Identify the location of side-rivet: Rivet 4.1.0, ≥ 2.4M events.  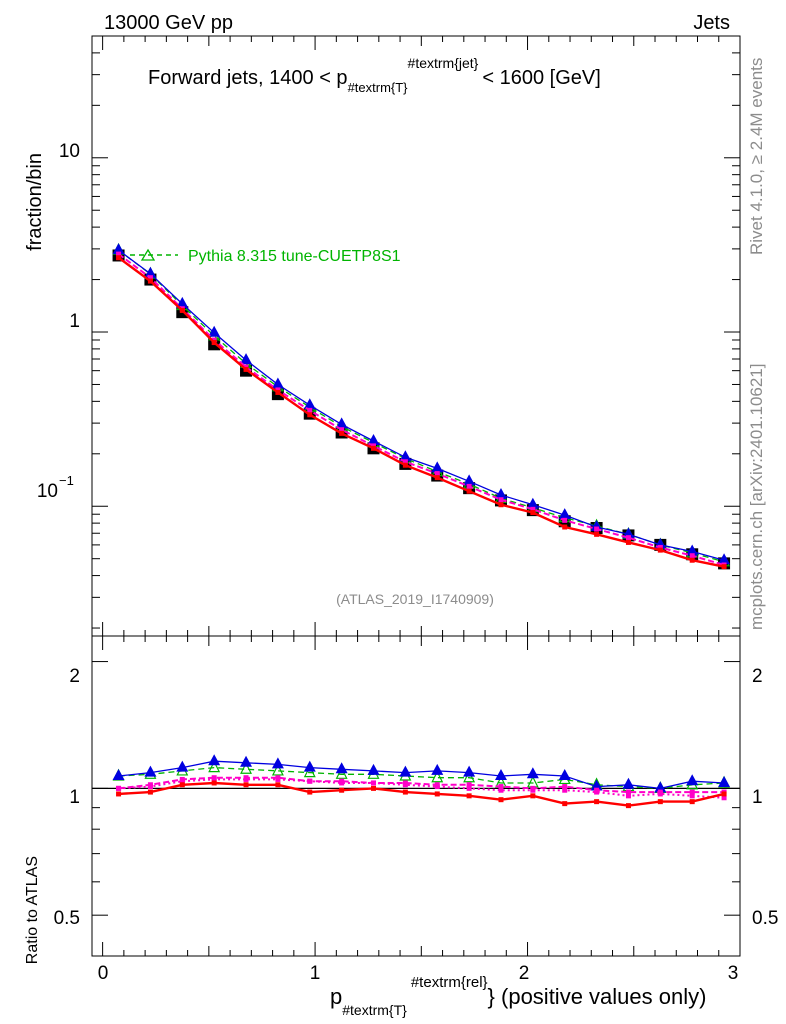
(756, 156).